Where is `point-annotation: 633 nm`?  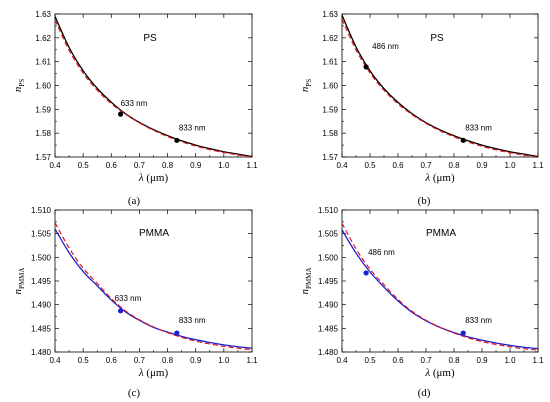
point-annotation: 633 nm is located at coordinates (128, 298).